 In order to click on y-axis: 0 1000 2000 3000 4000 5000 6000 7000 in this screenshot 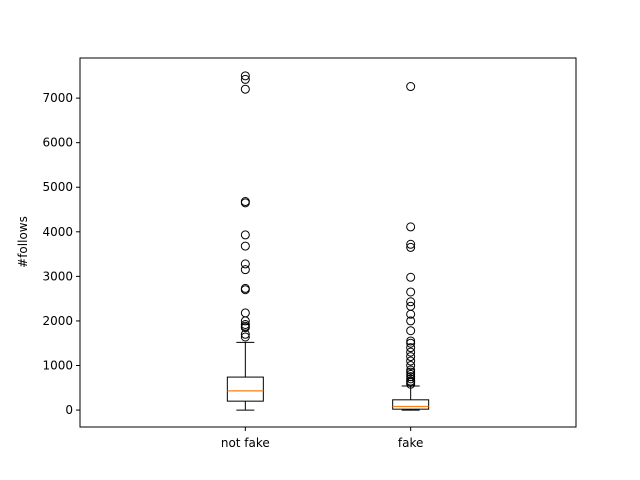, I will do `click(61, 254)`.